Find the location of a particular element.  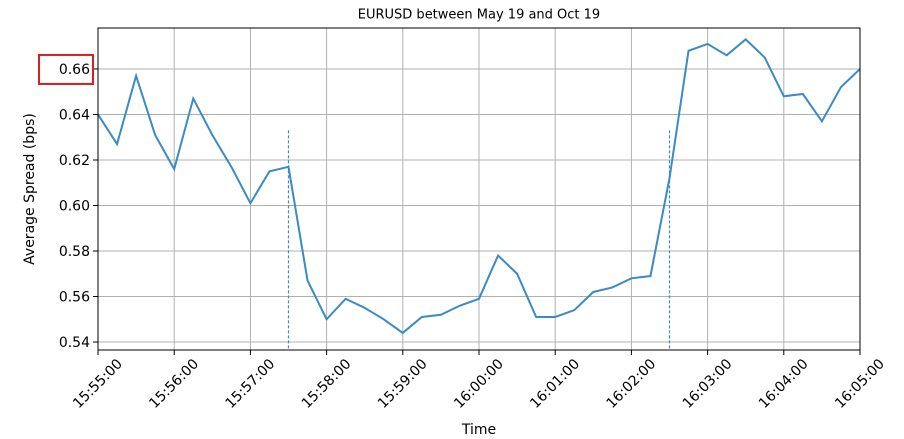

y-tick-label: 0.64 is located at coordinates (74, 115).